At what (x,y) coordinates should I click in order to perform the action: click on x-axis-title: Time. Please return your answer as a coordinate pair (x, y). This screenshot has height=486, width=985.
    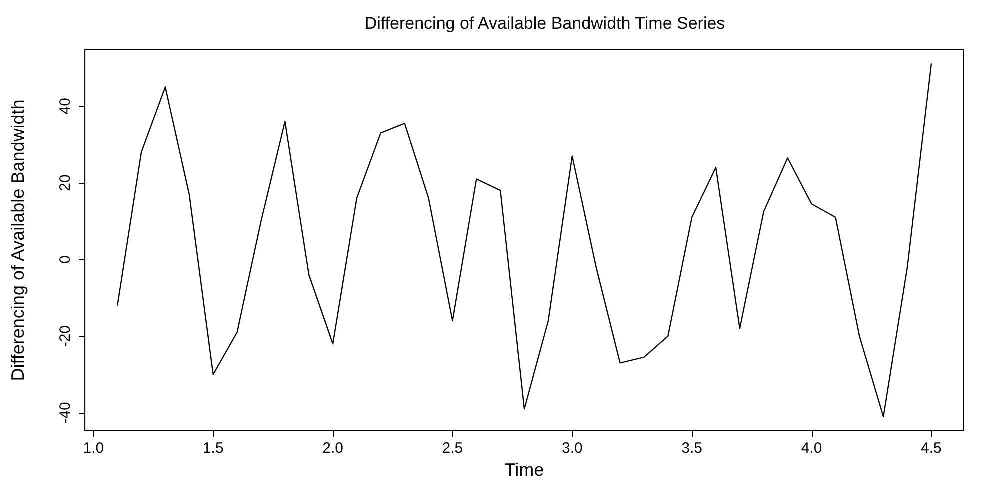
    Looking at the image, I should click on (524, 470).